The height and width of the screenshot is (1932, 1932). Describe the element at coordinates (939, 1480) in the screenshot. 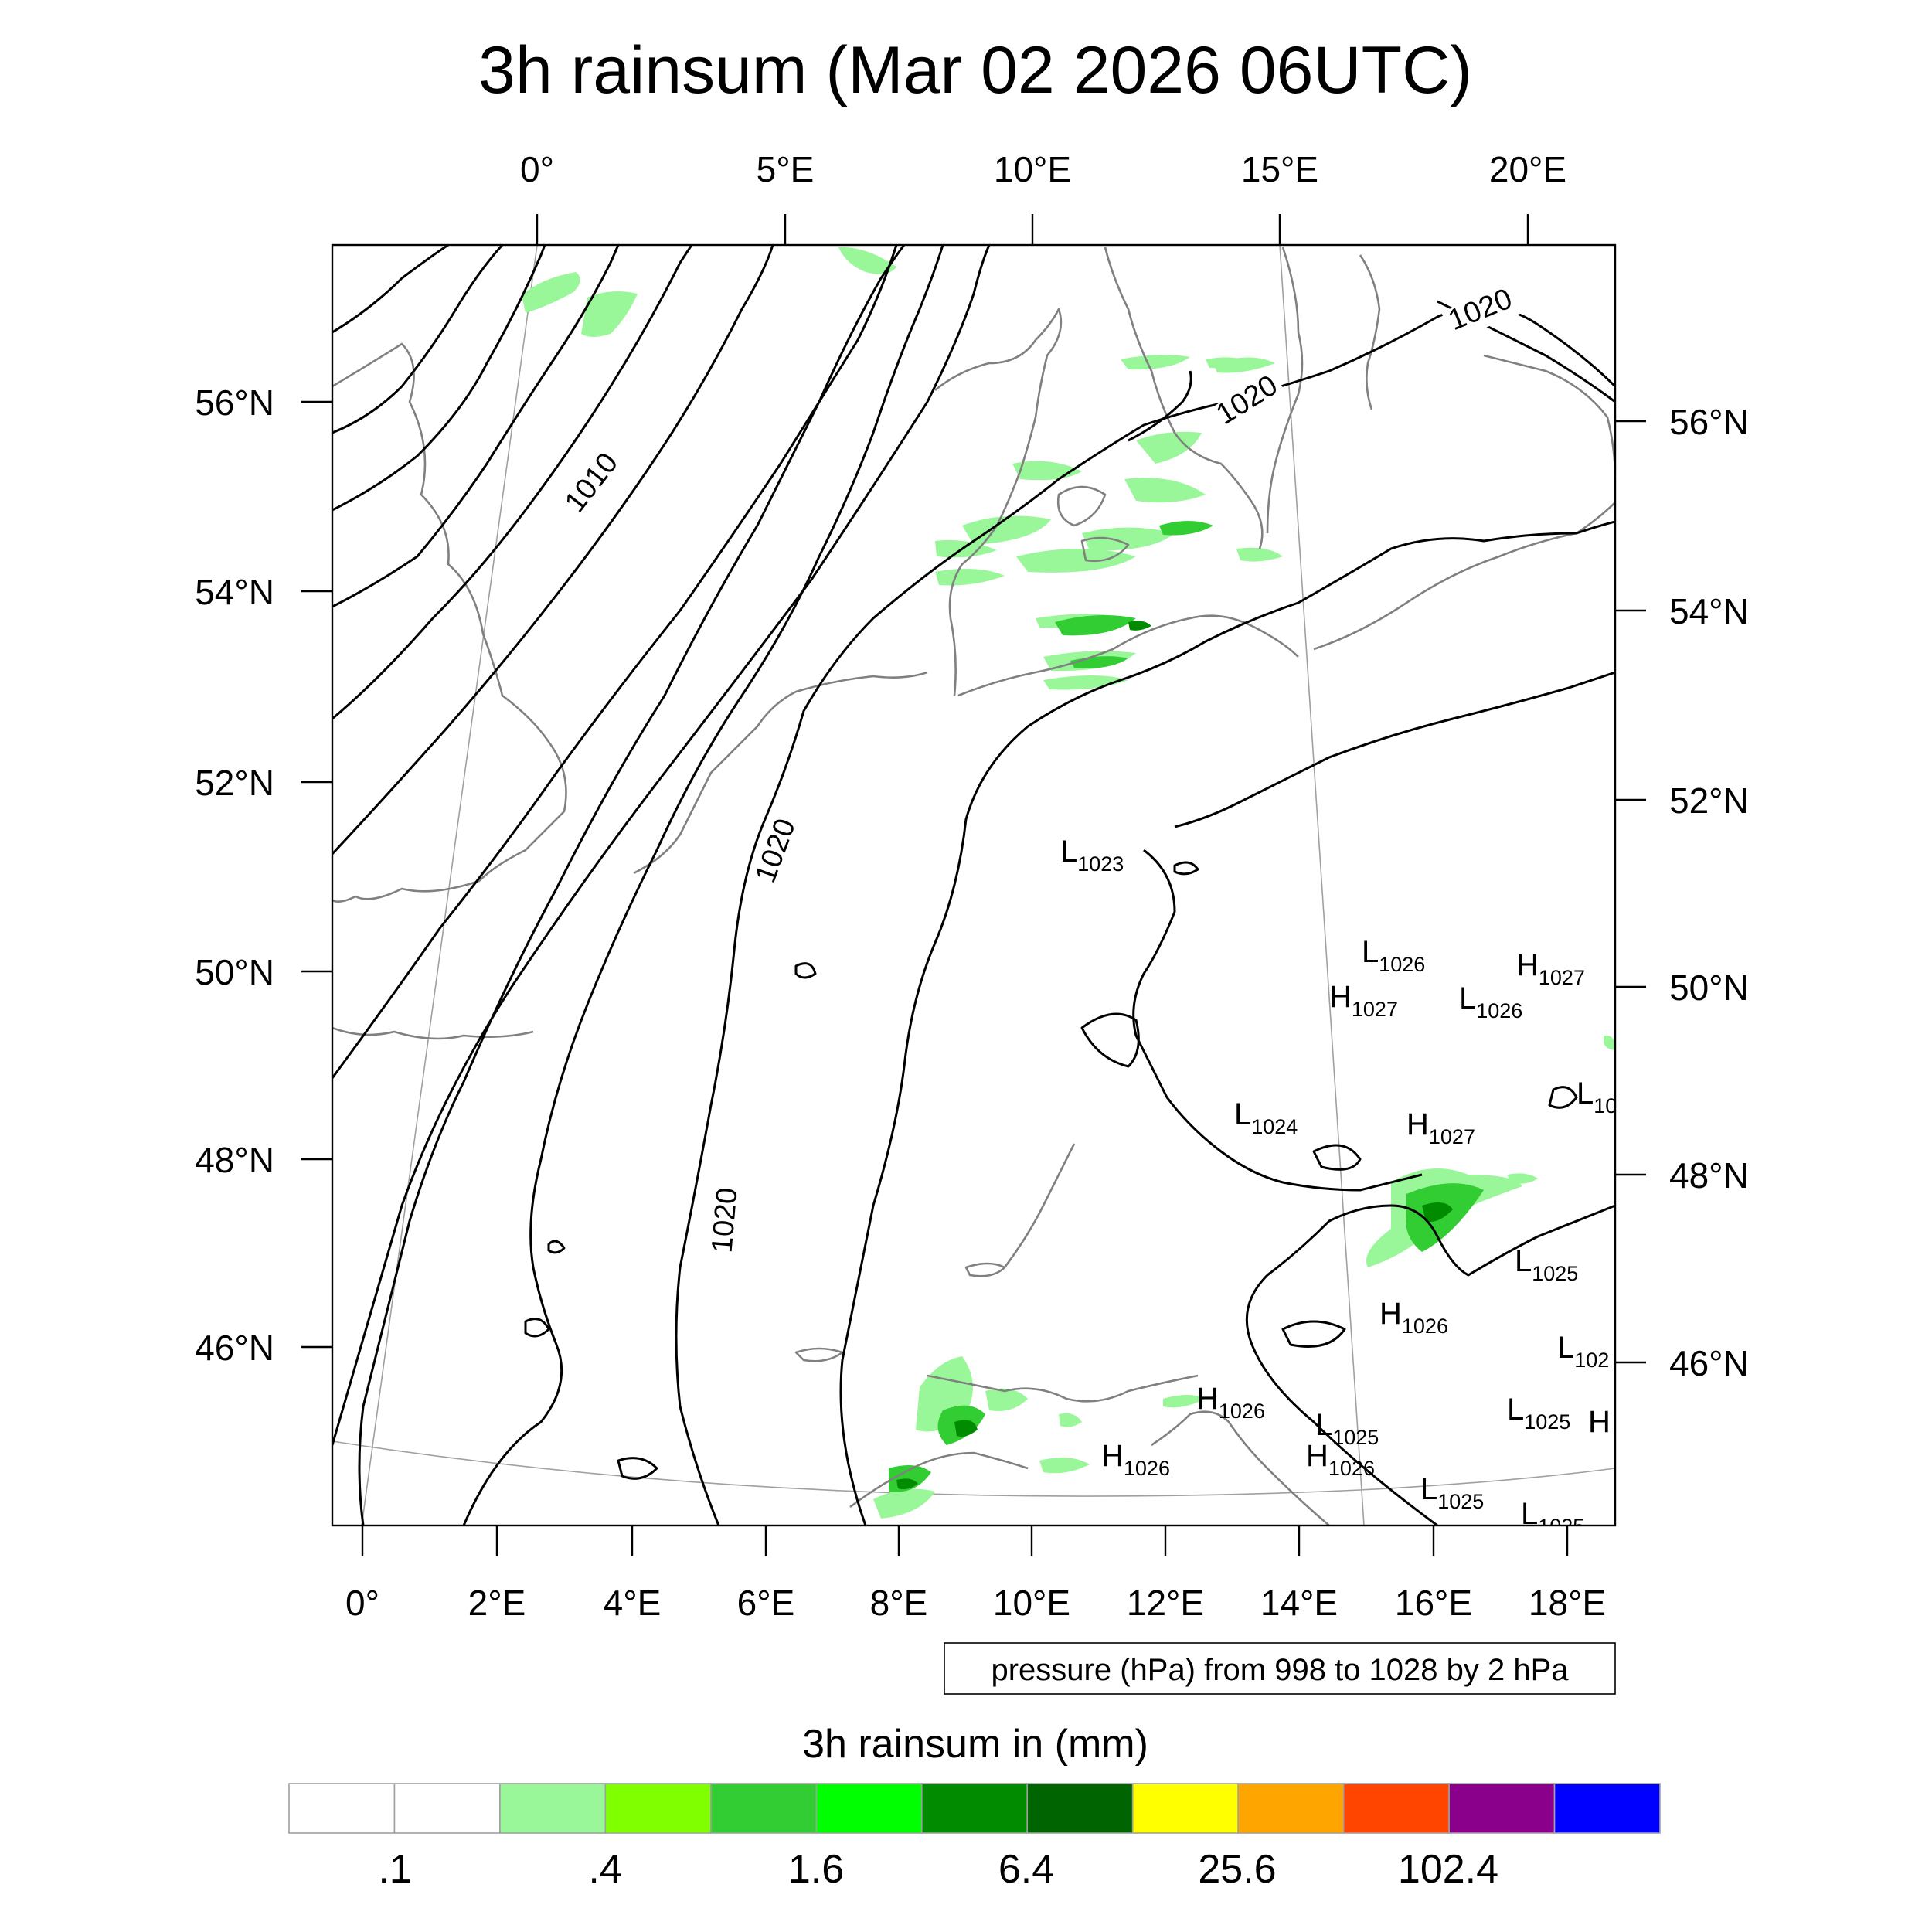

I see `coast-ligurian` at that location.